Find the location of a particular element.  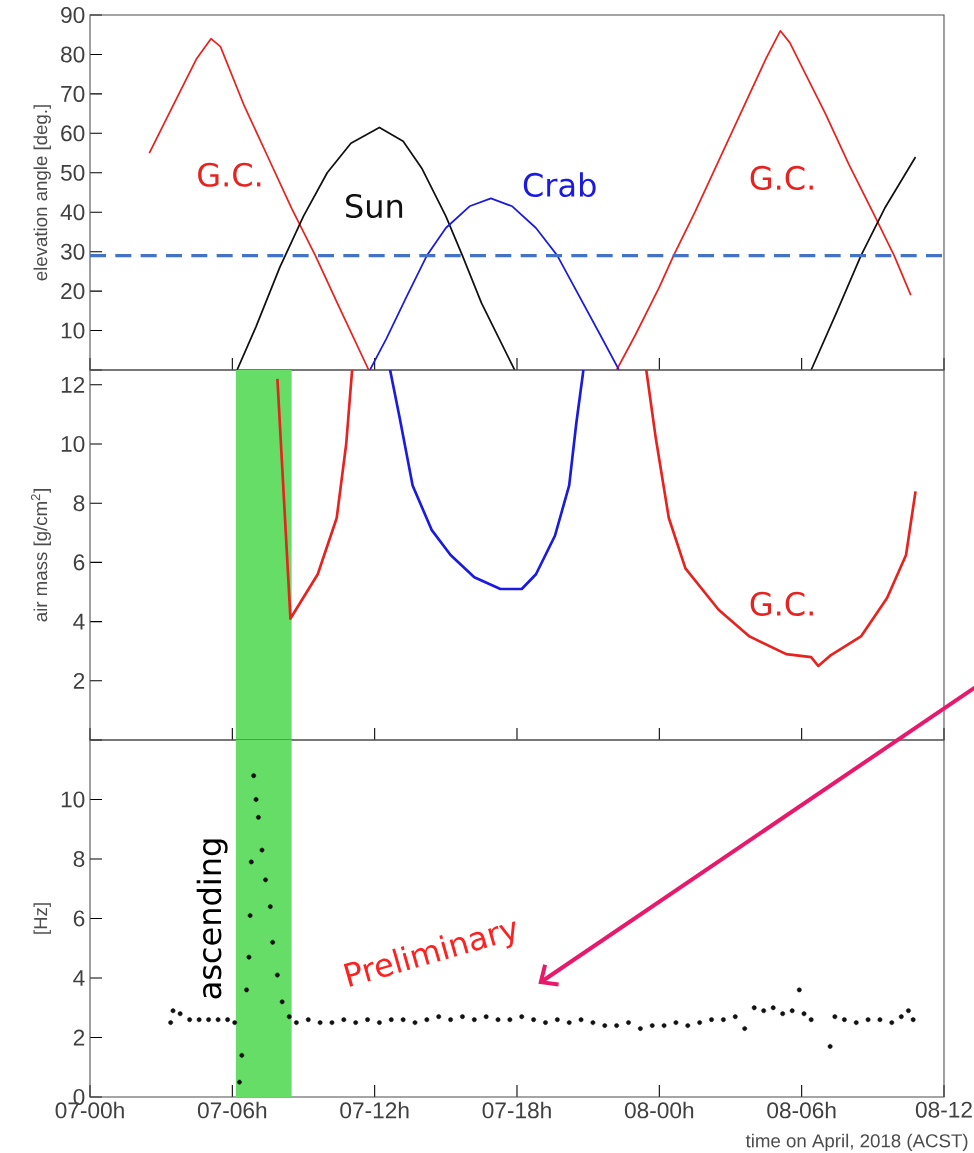

text: G.C. is located at coordinates (781, 178).